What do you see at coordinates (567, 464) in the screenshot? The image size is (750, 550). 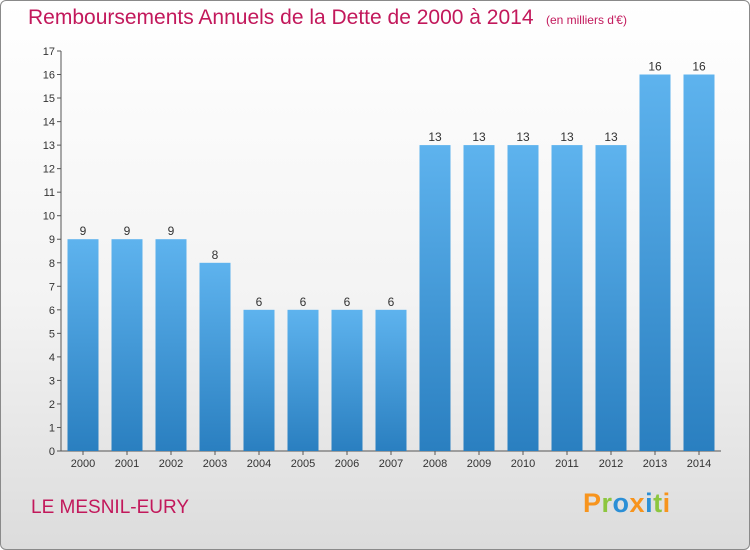 I see `x-tick-label: 2011` at bounding box center [567, 464].